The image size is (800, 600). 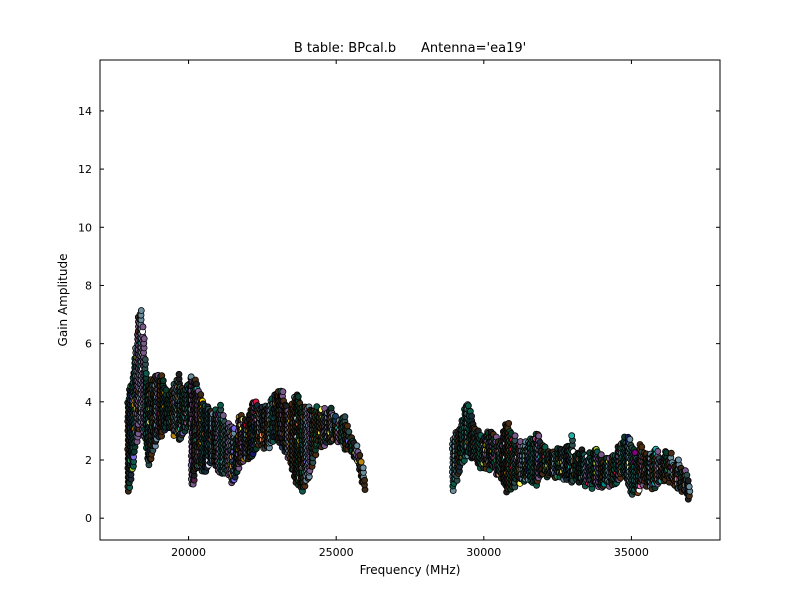 I want to click on chart-title: B table: BPcal.b Antenna='ea19', so click(x=410, y=48).